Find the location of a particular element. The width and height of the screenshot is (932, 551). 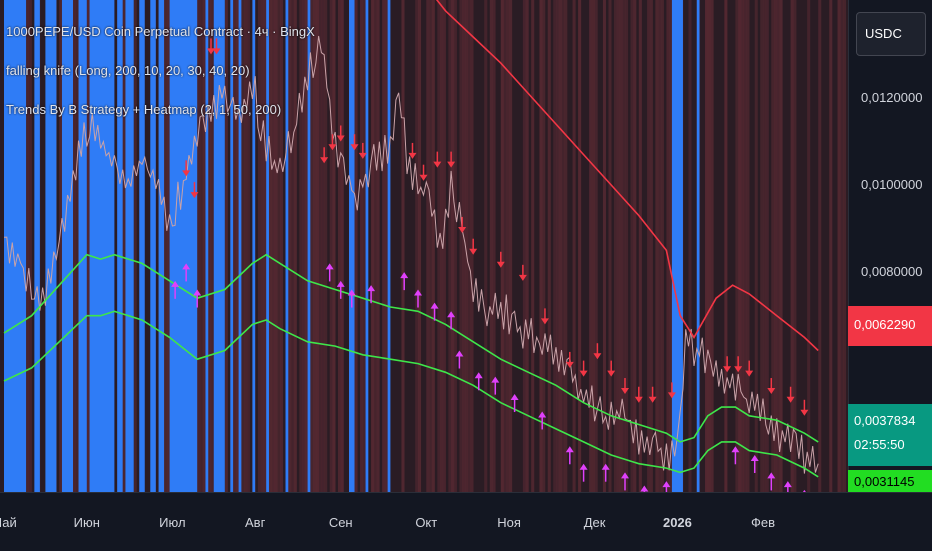

price-tag-red: 0,0062290 is located at coordinates (890, 326).